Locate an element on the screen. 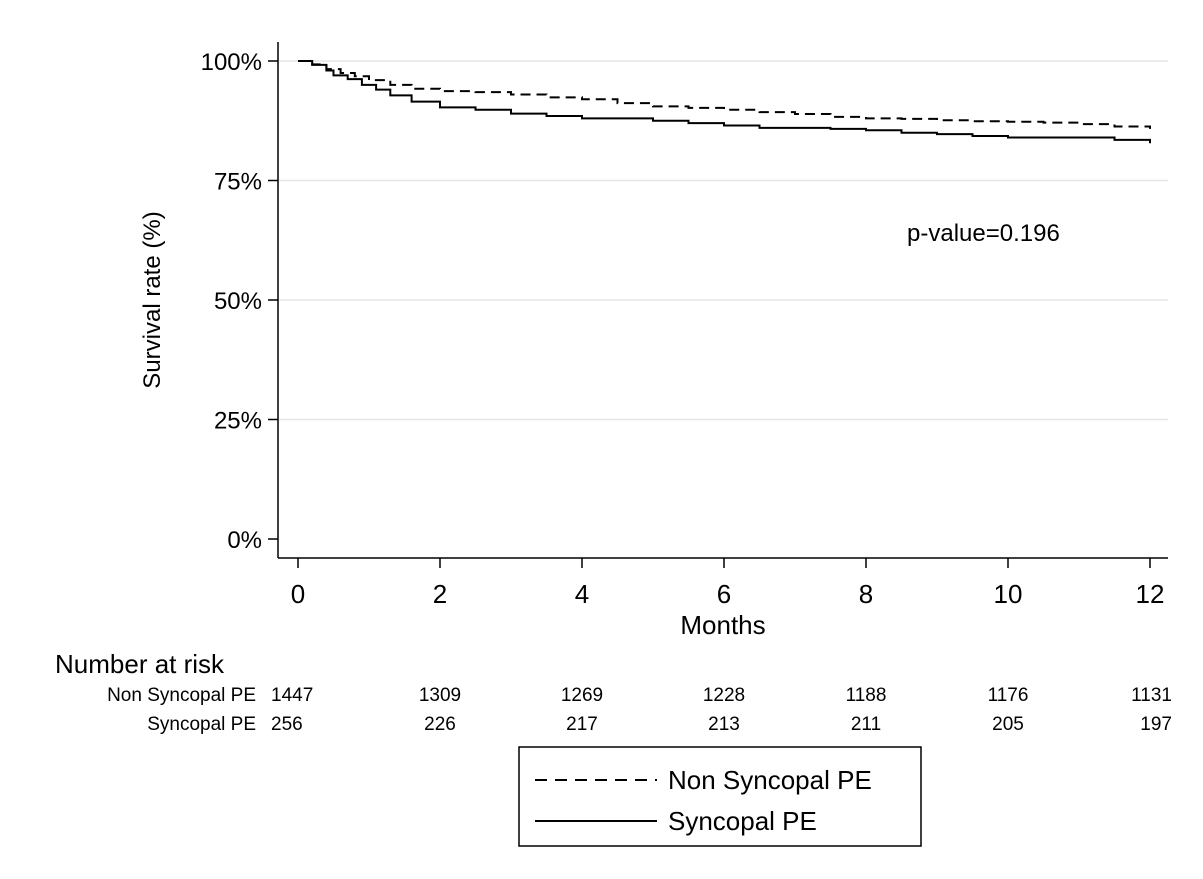  risk-value-0-3: 1228 is located at coordinates (724, 695).